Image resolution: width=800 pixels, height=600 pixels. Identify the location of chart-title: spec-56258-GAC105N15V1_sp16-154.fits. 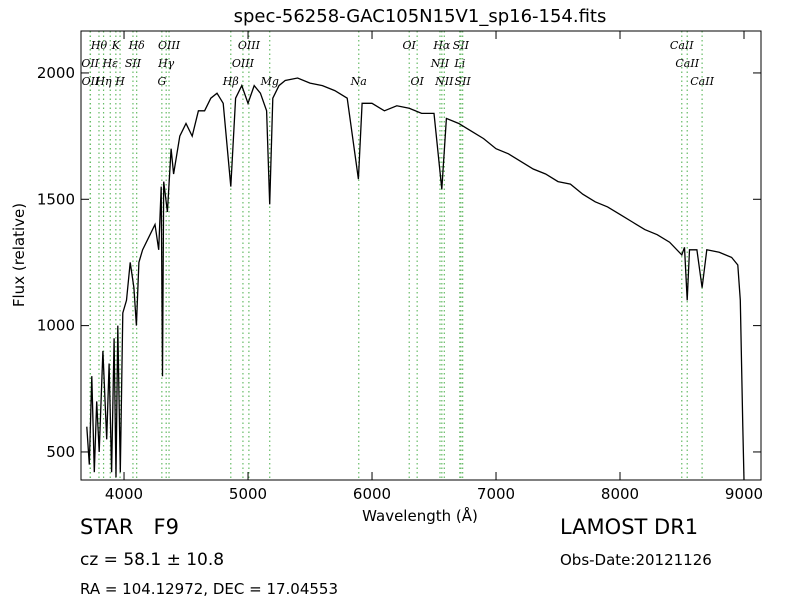
(420, 16).